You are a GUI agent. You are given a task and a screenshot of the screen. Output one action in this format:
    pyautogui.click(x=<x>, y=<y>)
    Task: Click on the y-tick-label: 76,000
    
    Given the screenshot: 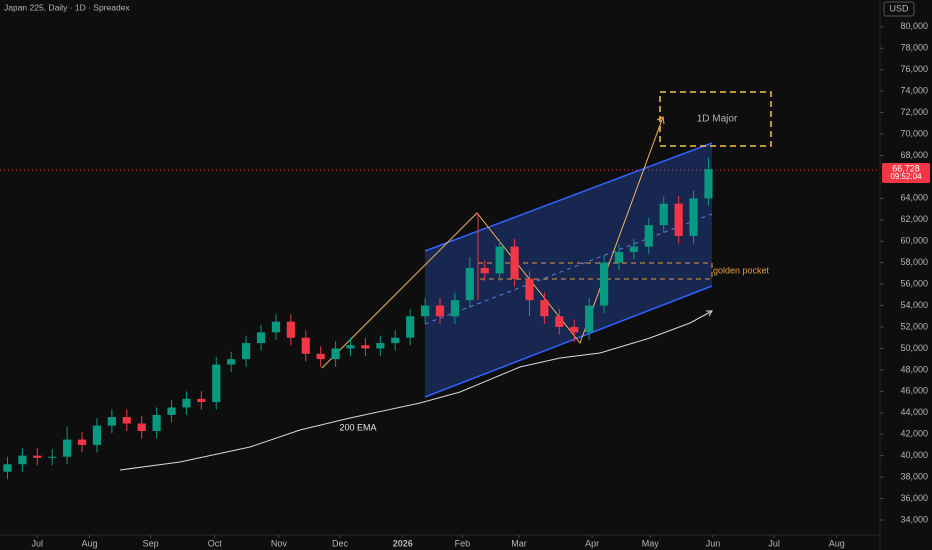 What is the action you would take?
    pyautogui.click(x=914, y=69)
    